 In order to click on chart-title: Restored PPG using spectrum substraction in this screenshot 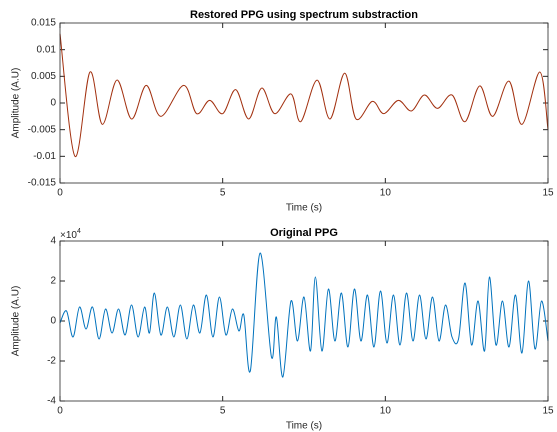, I will do `click(304, 15)`.